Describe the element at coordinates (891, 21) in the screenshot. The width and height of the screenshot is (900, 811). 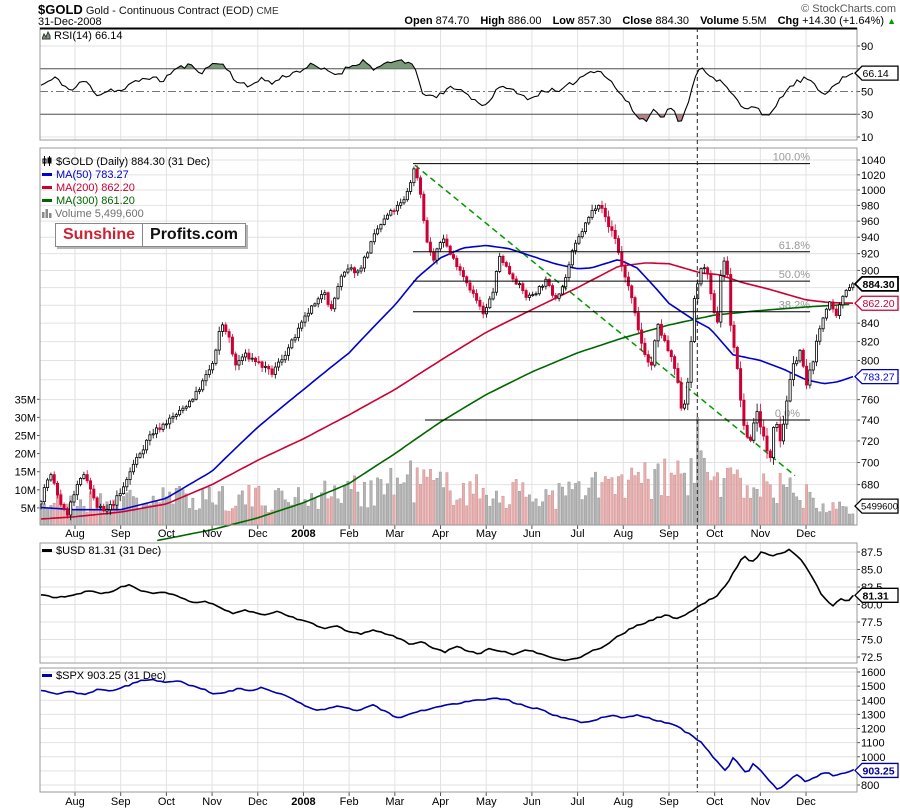
I see `up-arrow-icon: ▲` at that location.